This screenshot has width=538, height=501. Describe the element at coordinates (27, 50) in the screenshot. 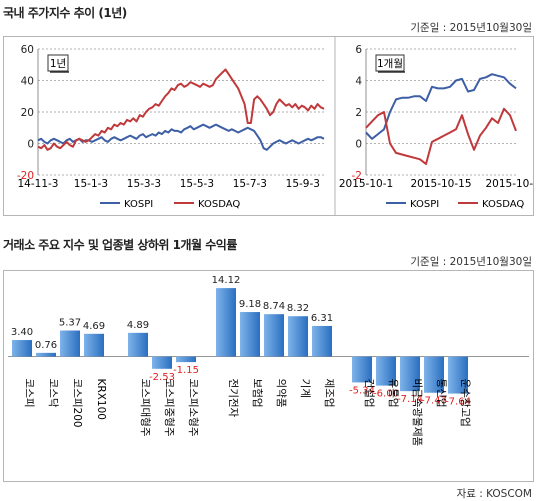

I see `y-tick-label: 60` at that location.